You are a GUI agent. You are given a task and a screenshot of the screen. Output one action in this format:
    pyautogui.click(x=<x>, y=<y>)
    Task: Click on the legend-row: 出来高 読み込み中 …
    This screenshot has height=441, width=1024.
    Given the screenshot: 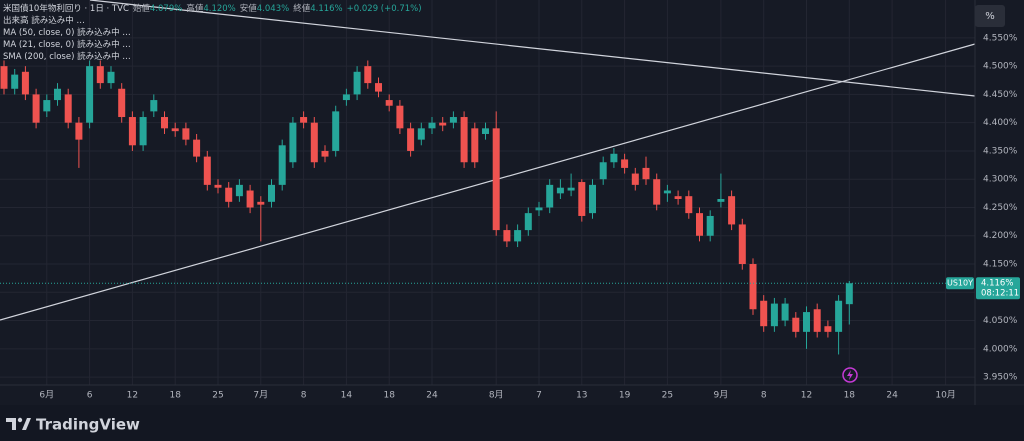 What is the action you would take?
    pyautogui.click(x=212, y=21)
    